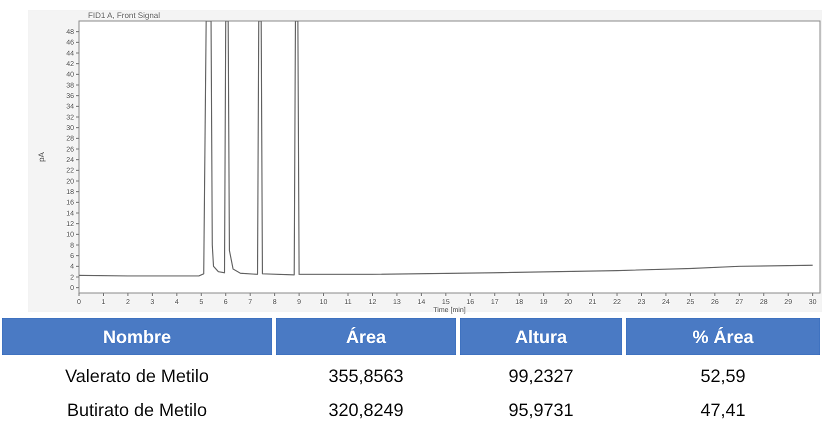 The image size is (827, 426). I want to click on text: % Área, so click(723, 337).